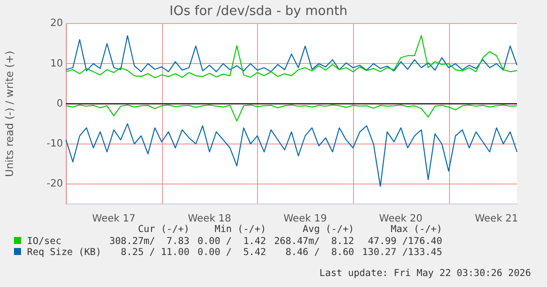 The width and height of the screenshot is (547, 287). What do you see at coordinates (305, 219) in the screenshot?
I see `x-tick-label: Week 19` at bounding box center [305, 219].